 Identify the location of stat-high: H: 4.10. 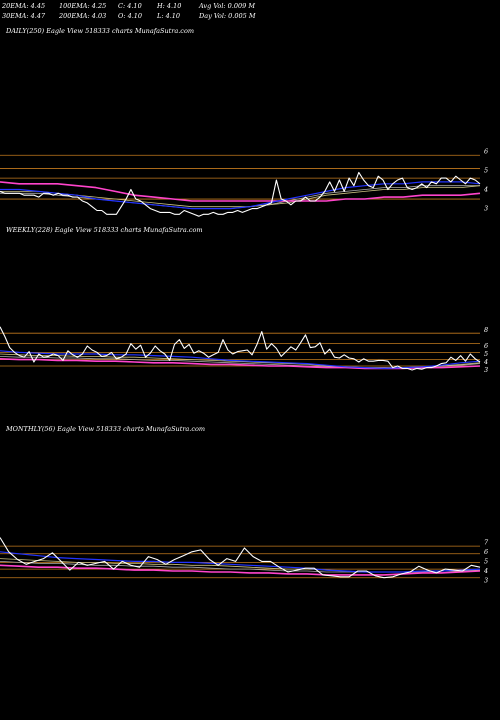
(169, 6).